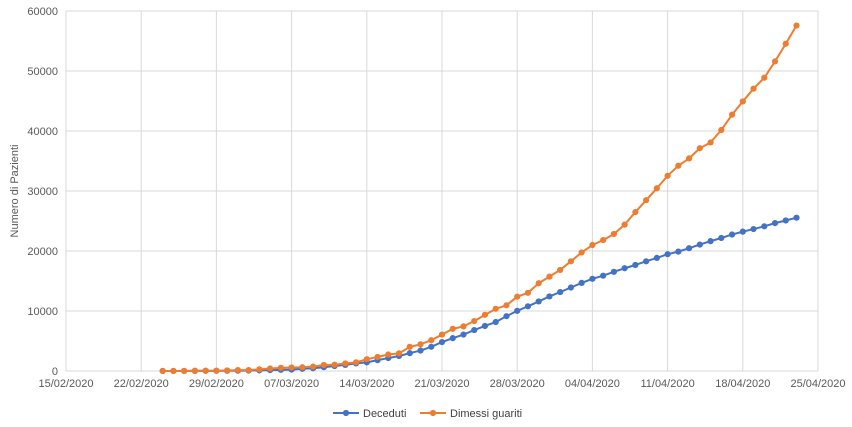  What do you see at coordinates (55, 372) in the screenshot?
I see `y-tick-label: 0` at bounding box center [55, 372].